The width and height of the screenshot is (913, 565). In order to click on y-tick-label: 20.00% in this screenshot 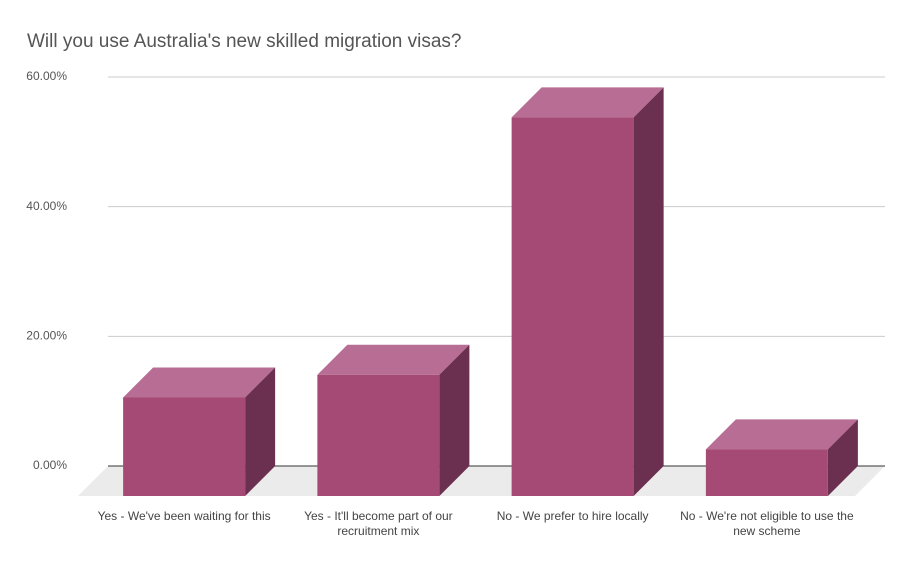, I will do `click(46, 336)`.